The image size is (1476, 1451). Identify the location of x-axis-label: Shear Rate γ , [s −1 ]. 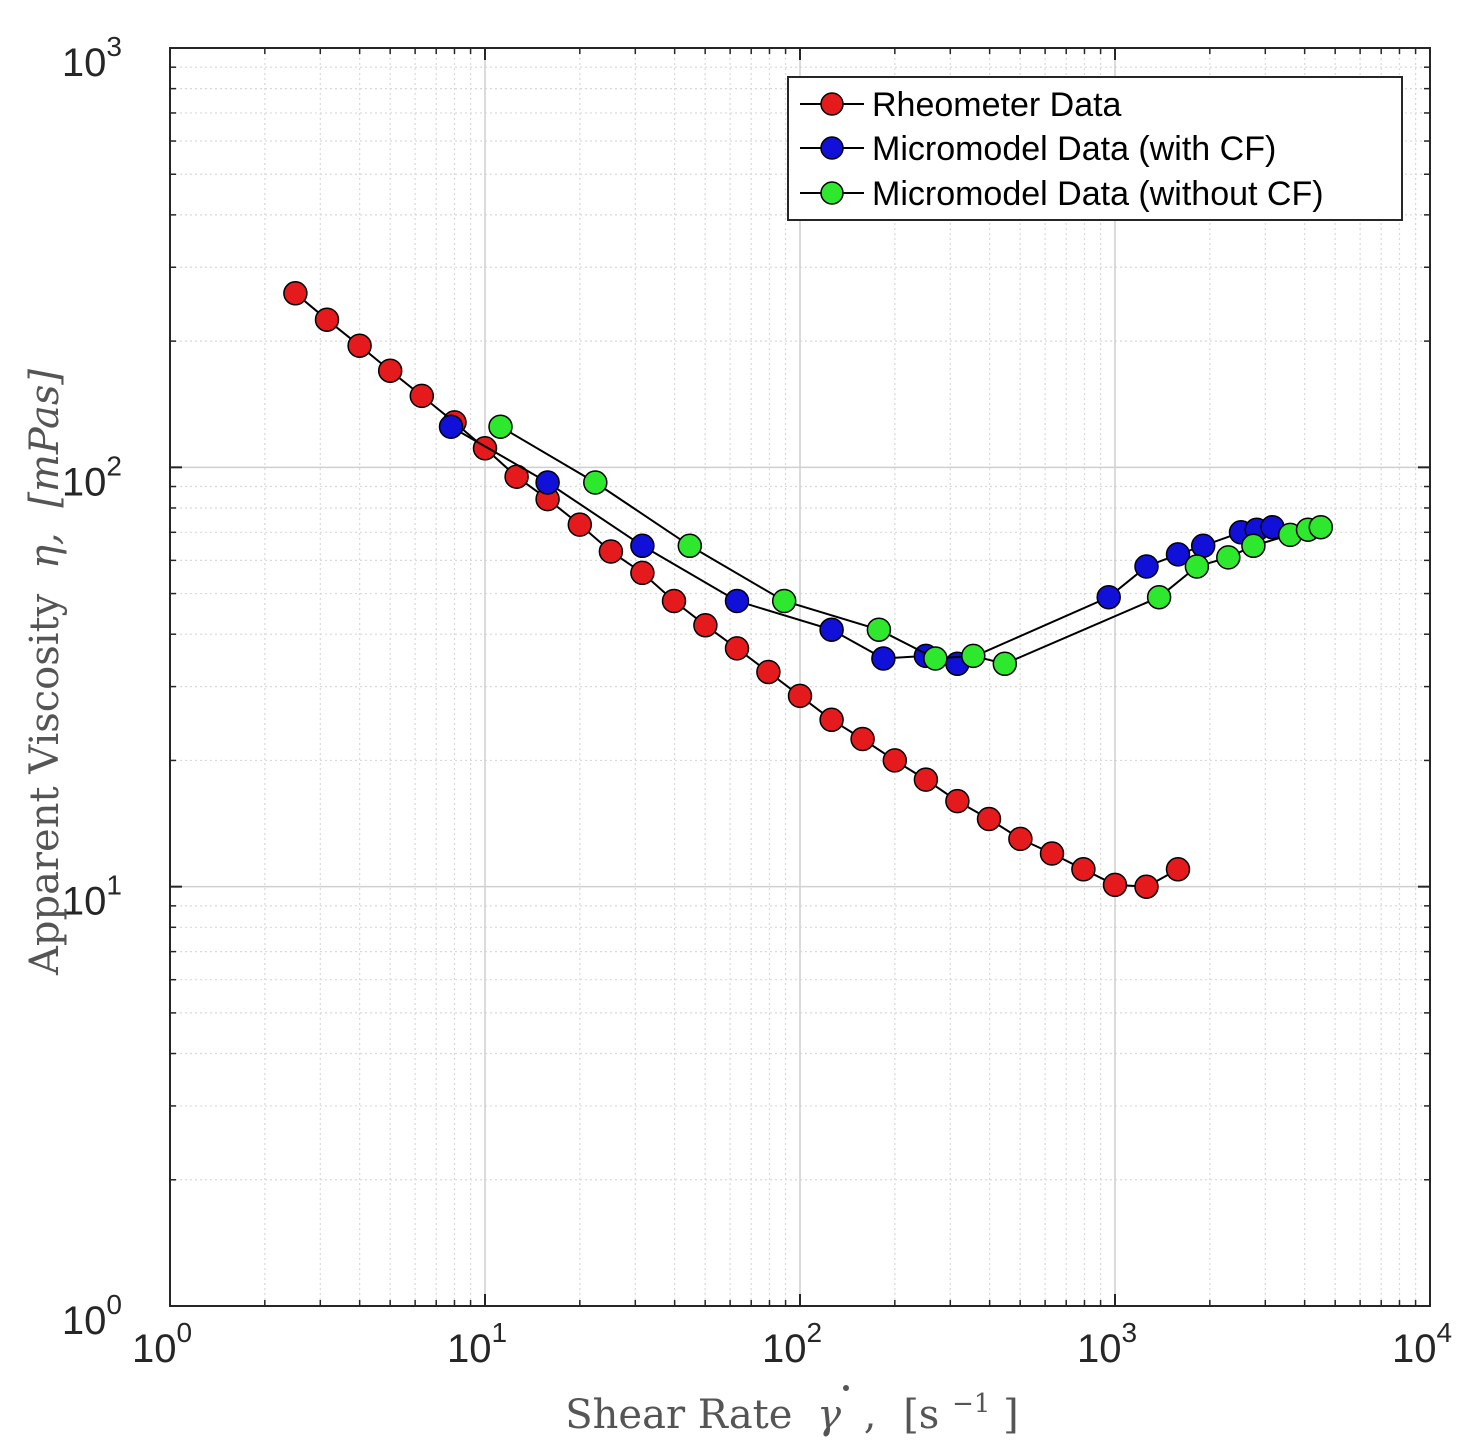
(791, 1407).